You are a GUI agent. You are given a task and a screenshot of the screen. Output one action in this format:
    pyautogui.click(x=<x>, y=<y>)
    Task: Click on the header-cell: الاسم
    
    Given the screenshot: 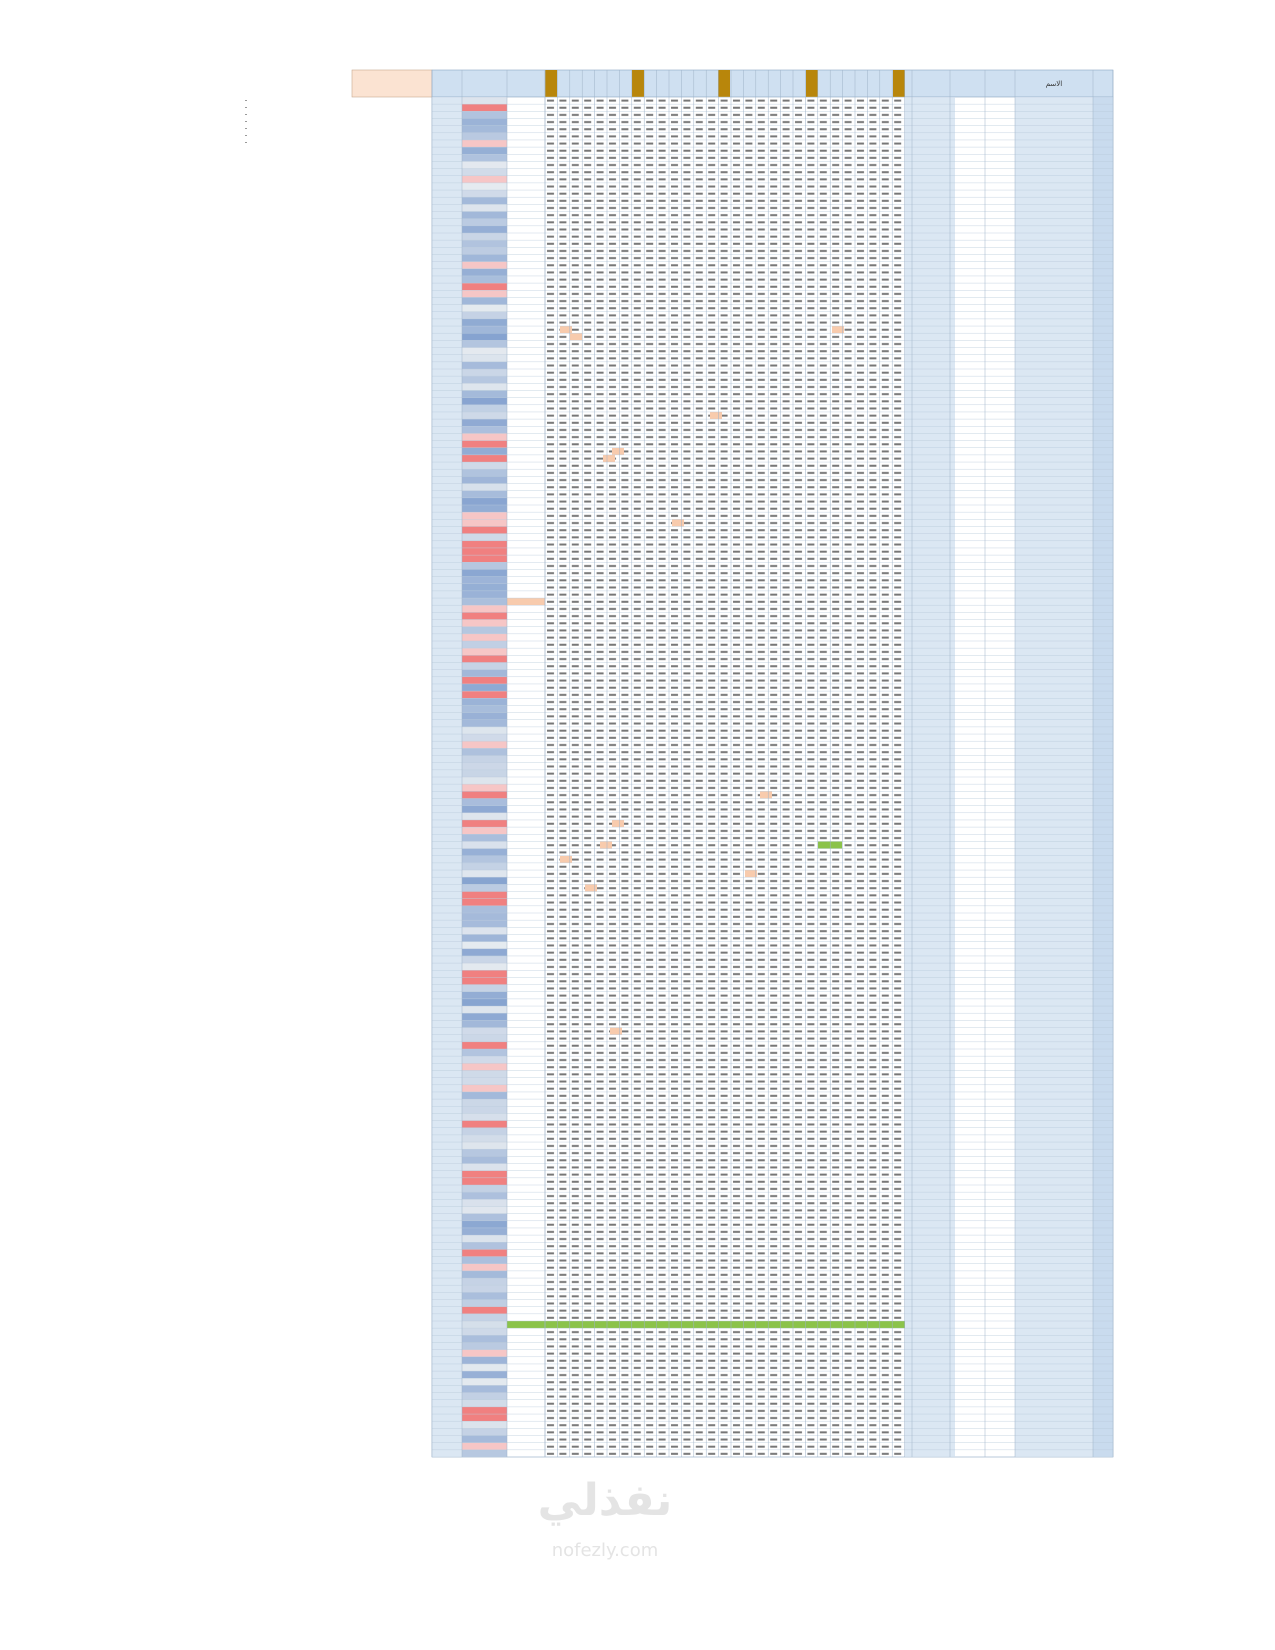 What is the action you would take?
    pyautogui.click(x=1054, y=84)
    